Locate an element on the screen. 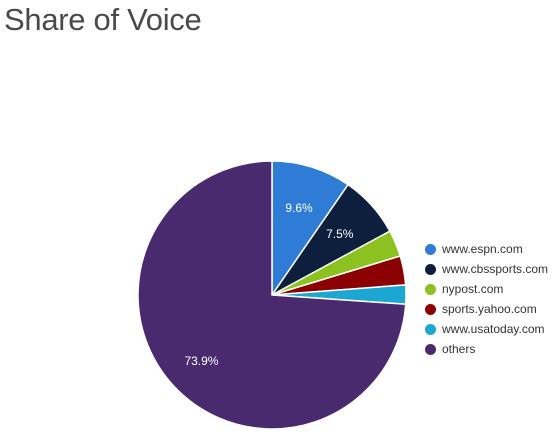 The image size is (559, 438). legend-label: www.espn.com is located at coordinates (482, 249).